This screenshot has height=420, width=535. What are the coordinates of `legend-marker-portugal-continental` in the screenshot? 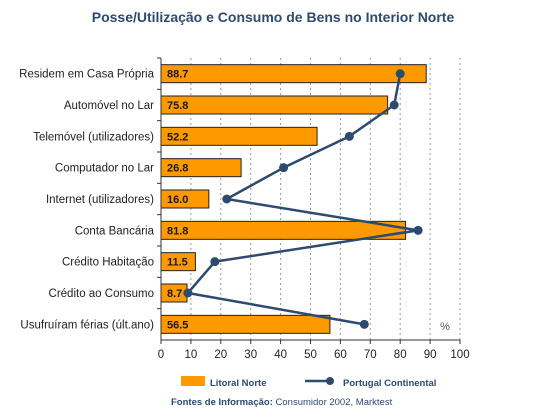 It's located at (330, 381).